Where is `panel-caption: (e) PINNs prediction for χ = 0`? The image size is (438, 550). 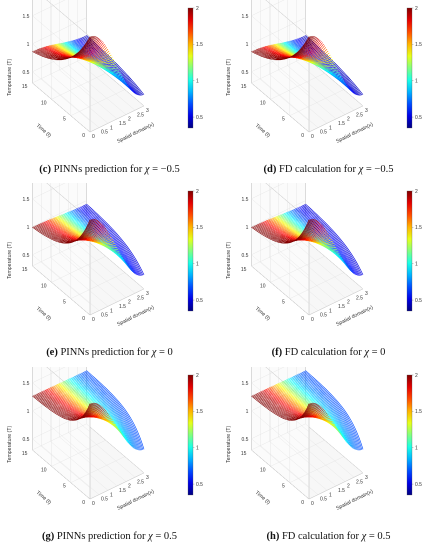
panel-caption: (e) PINNs prediction for χ = 0 is located at coordinates (109, 352).